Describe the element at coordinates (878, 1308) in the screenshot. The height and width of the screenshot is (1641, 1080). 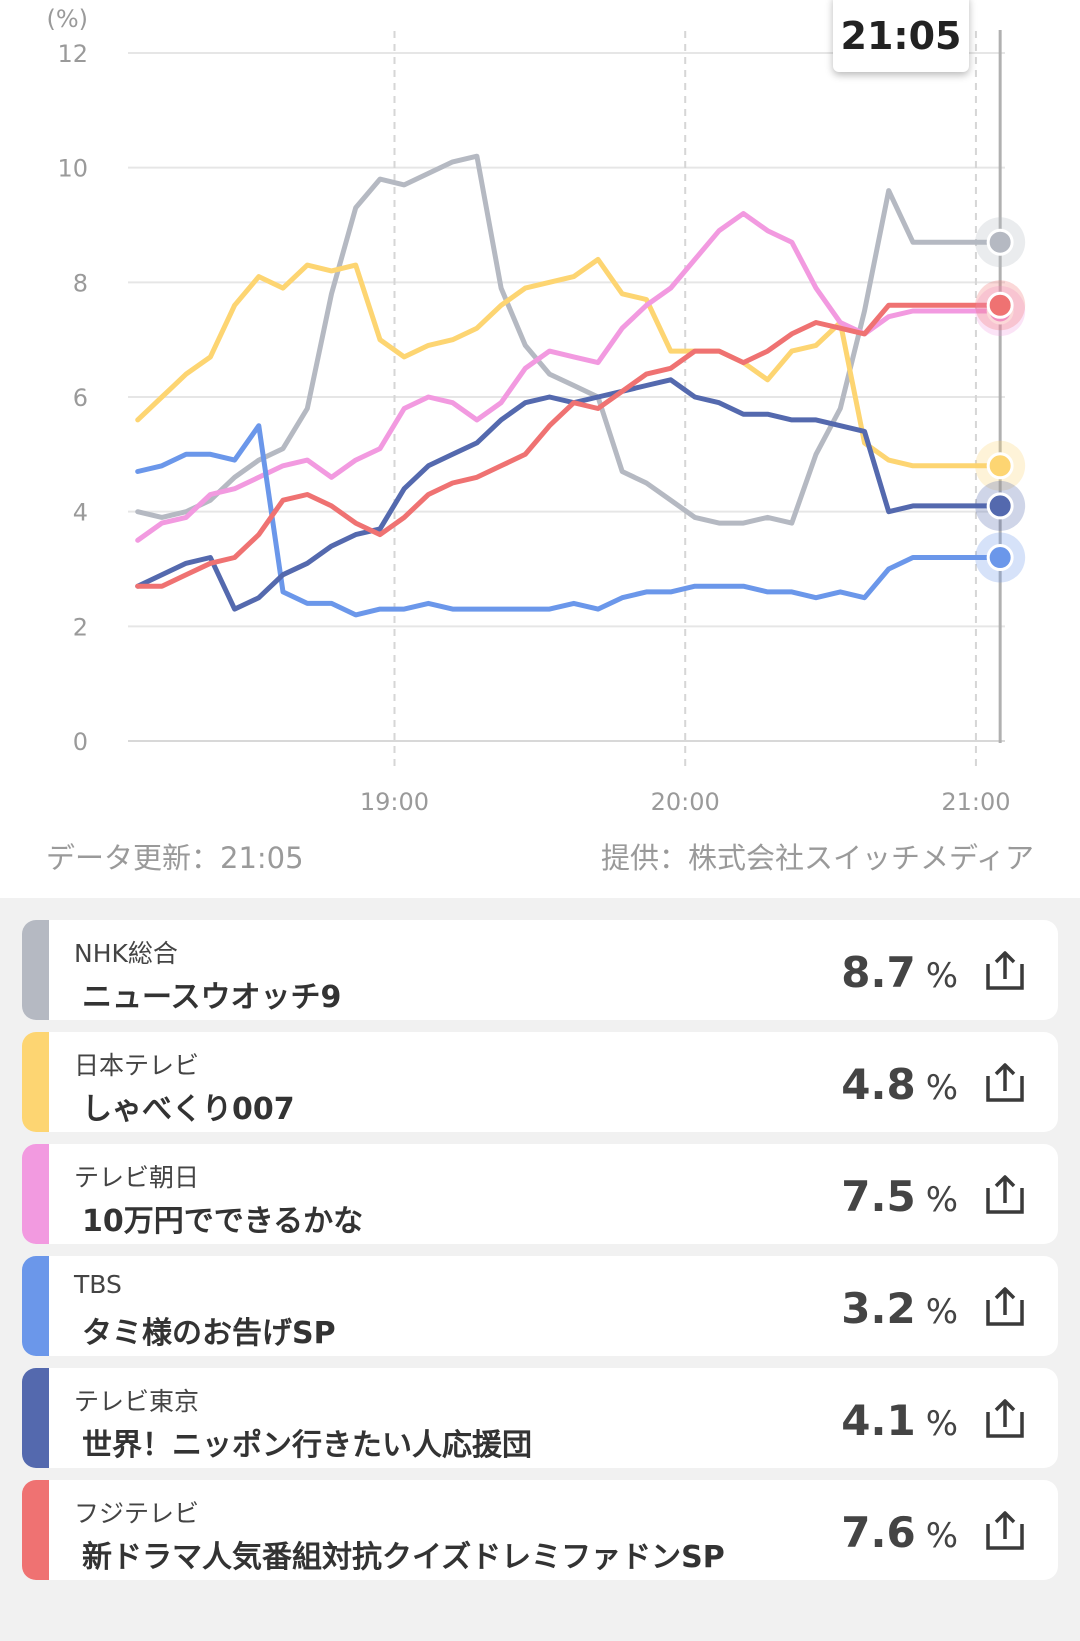
I see `rating-number: 3.2` at that location.